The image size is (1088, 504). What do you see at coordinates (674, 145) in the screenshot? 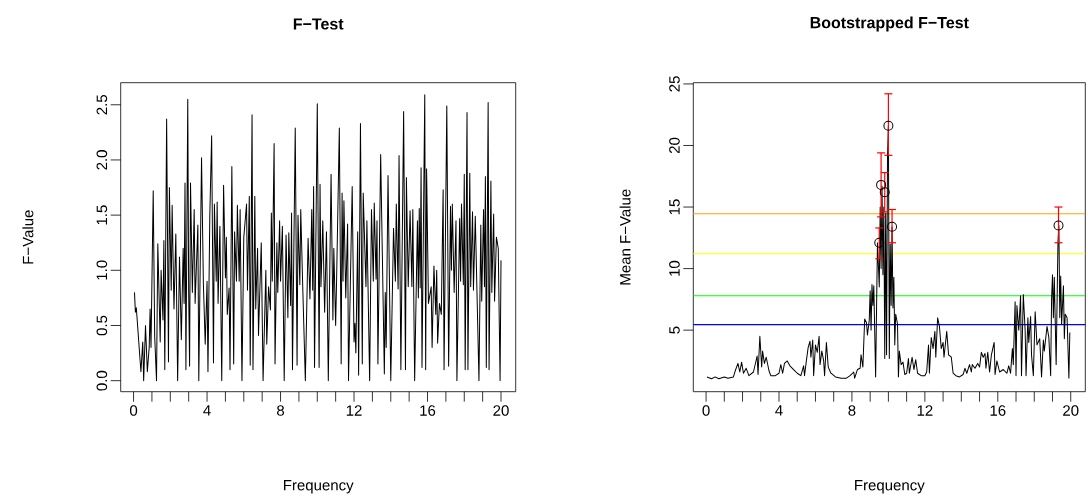
I see `y-tick-label: 20` at bounding box center [674, 145].